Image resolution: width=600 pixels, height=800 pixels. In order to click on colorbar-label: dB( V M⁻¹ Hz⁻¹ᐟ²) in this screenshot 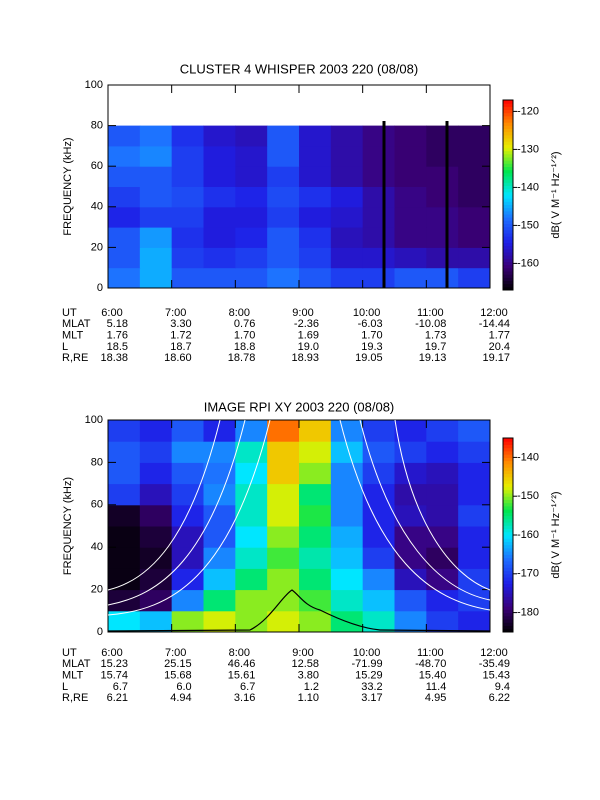, I will do `click(556, 534)`.